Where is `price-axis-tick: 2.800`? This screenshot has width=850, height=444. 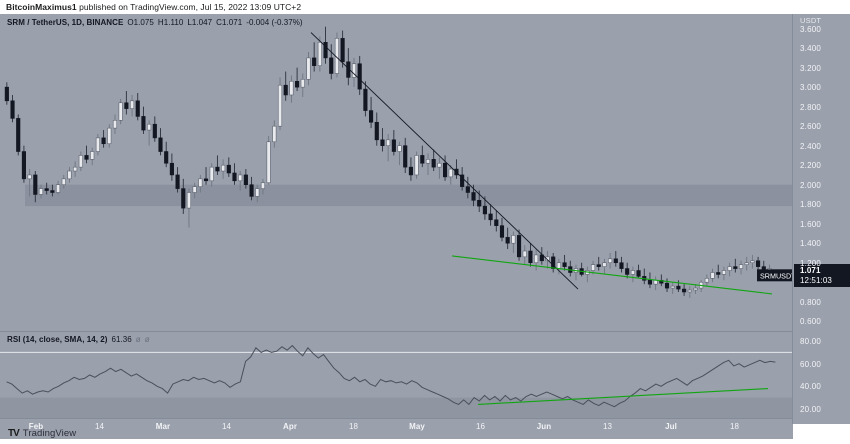 price-axis-tick: 2.800 is located at coordinates (811, 107).